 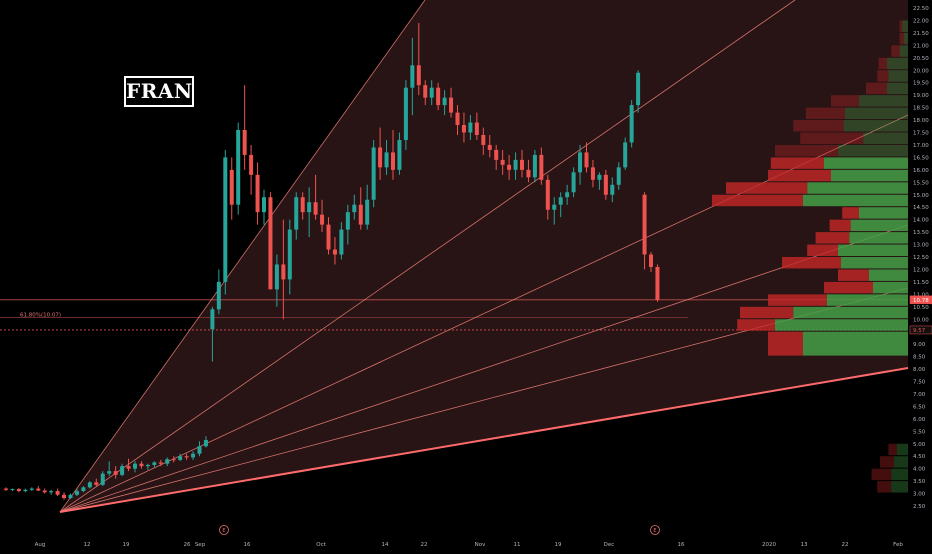 What do you see at coordinates (898, 545) in the screenshot?
I see `x-tick-label: Feb` at bounding box center [898, 545].